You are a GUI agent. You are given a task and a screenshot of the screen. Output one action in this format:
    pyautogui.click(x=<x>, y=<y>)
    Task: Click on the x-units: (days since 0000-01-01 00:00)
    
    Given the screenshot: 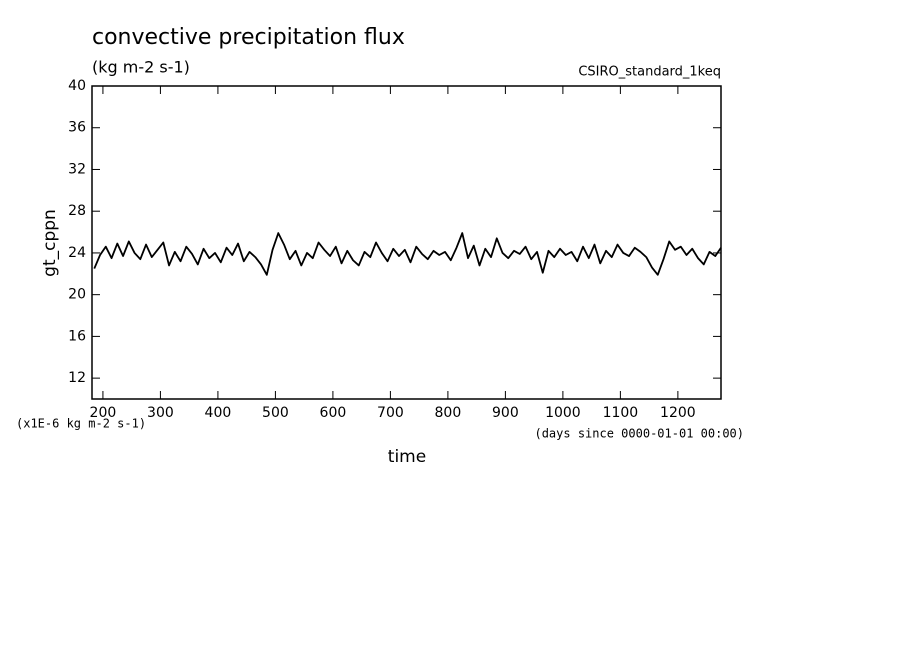 What is the action you would take?
    pyautogui.click(x=639, y=434)
    